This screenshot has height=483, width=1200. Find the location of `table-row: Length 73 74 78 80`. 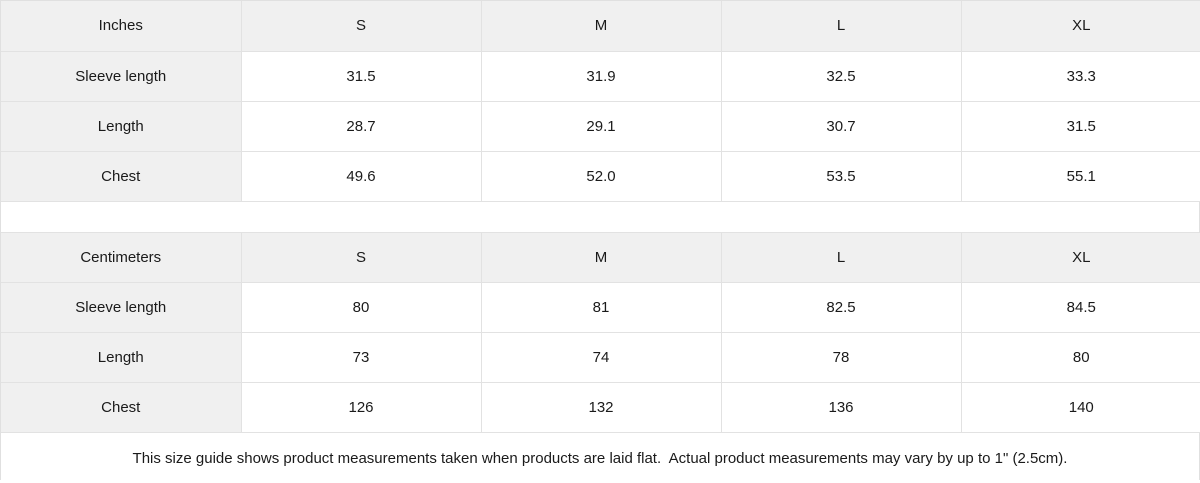

table-row: Length 73 74 78 80 is located at coordinates (600, 357).